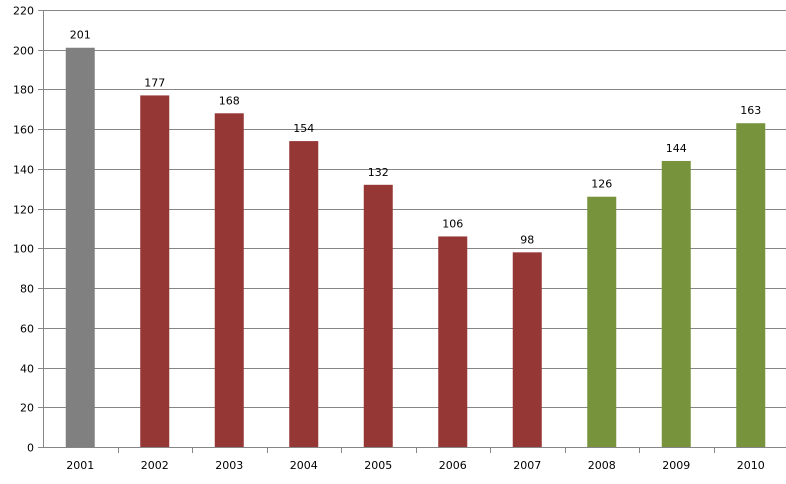 The image size is (786, 484). I want to click on data-label: 144, so click(676, 148).